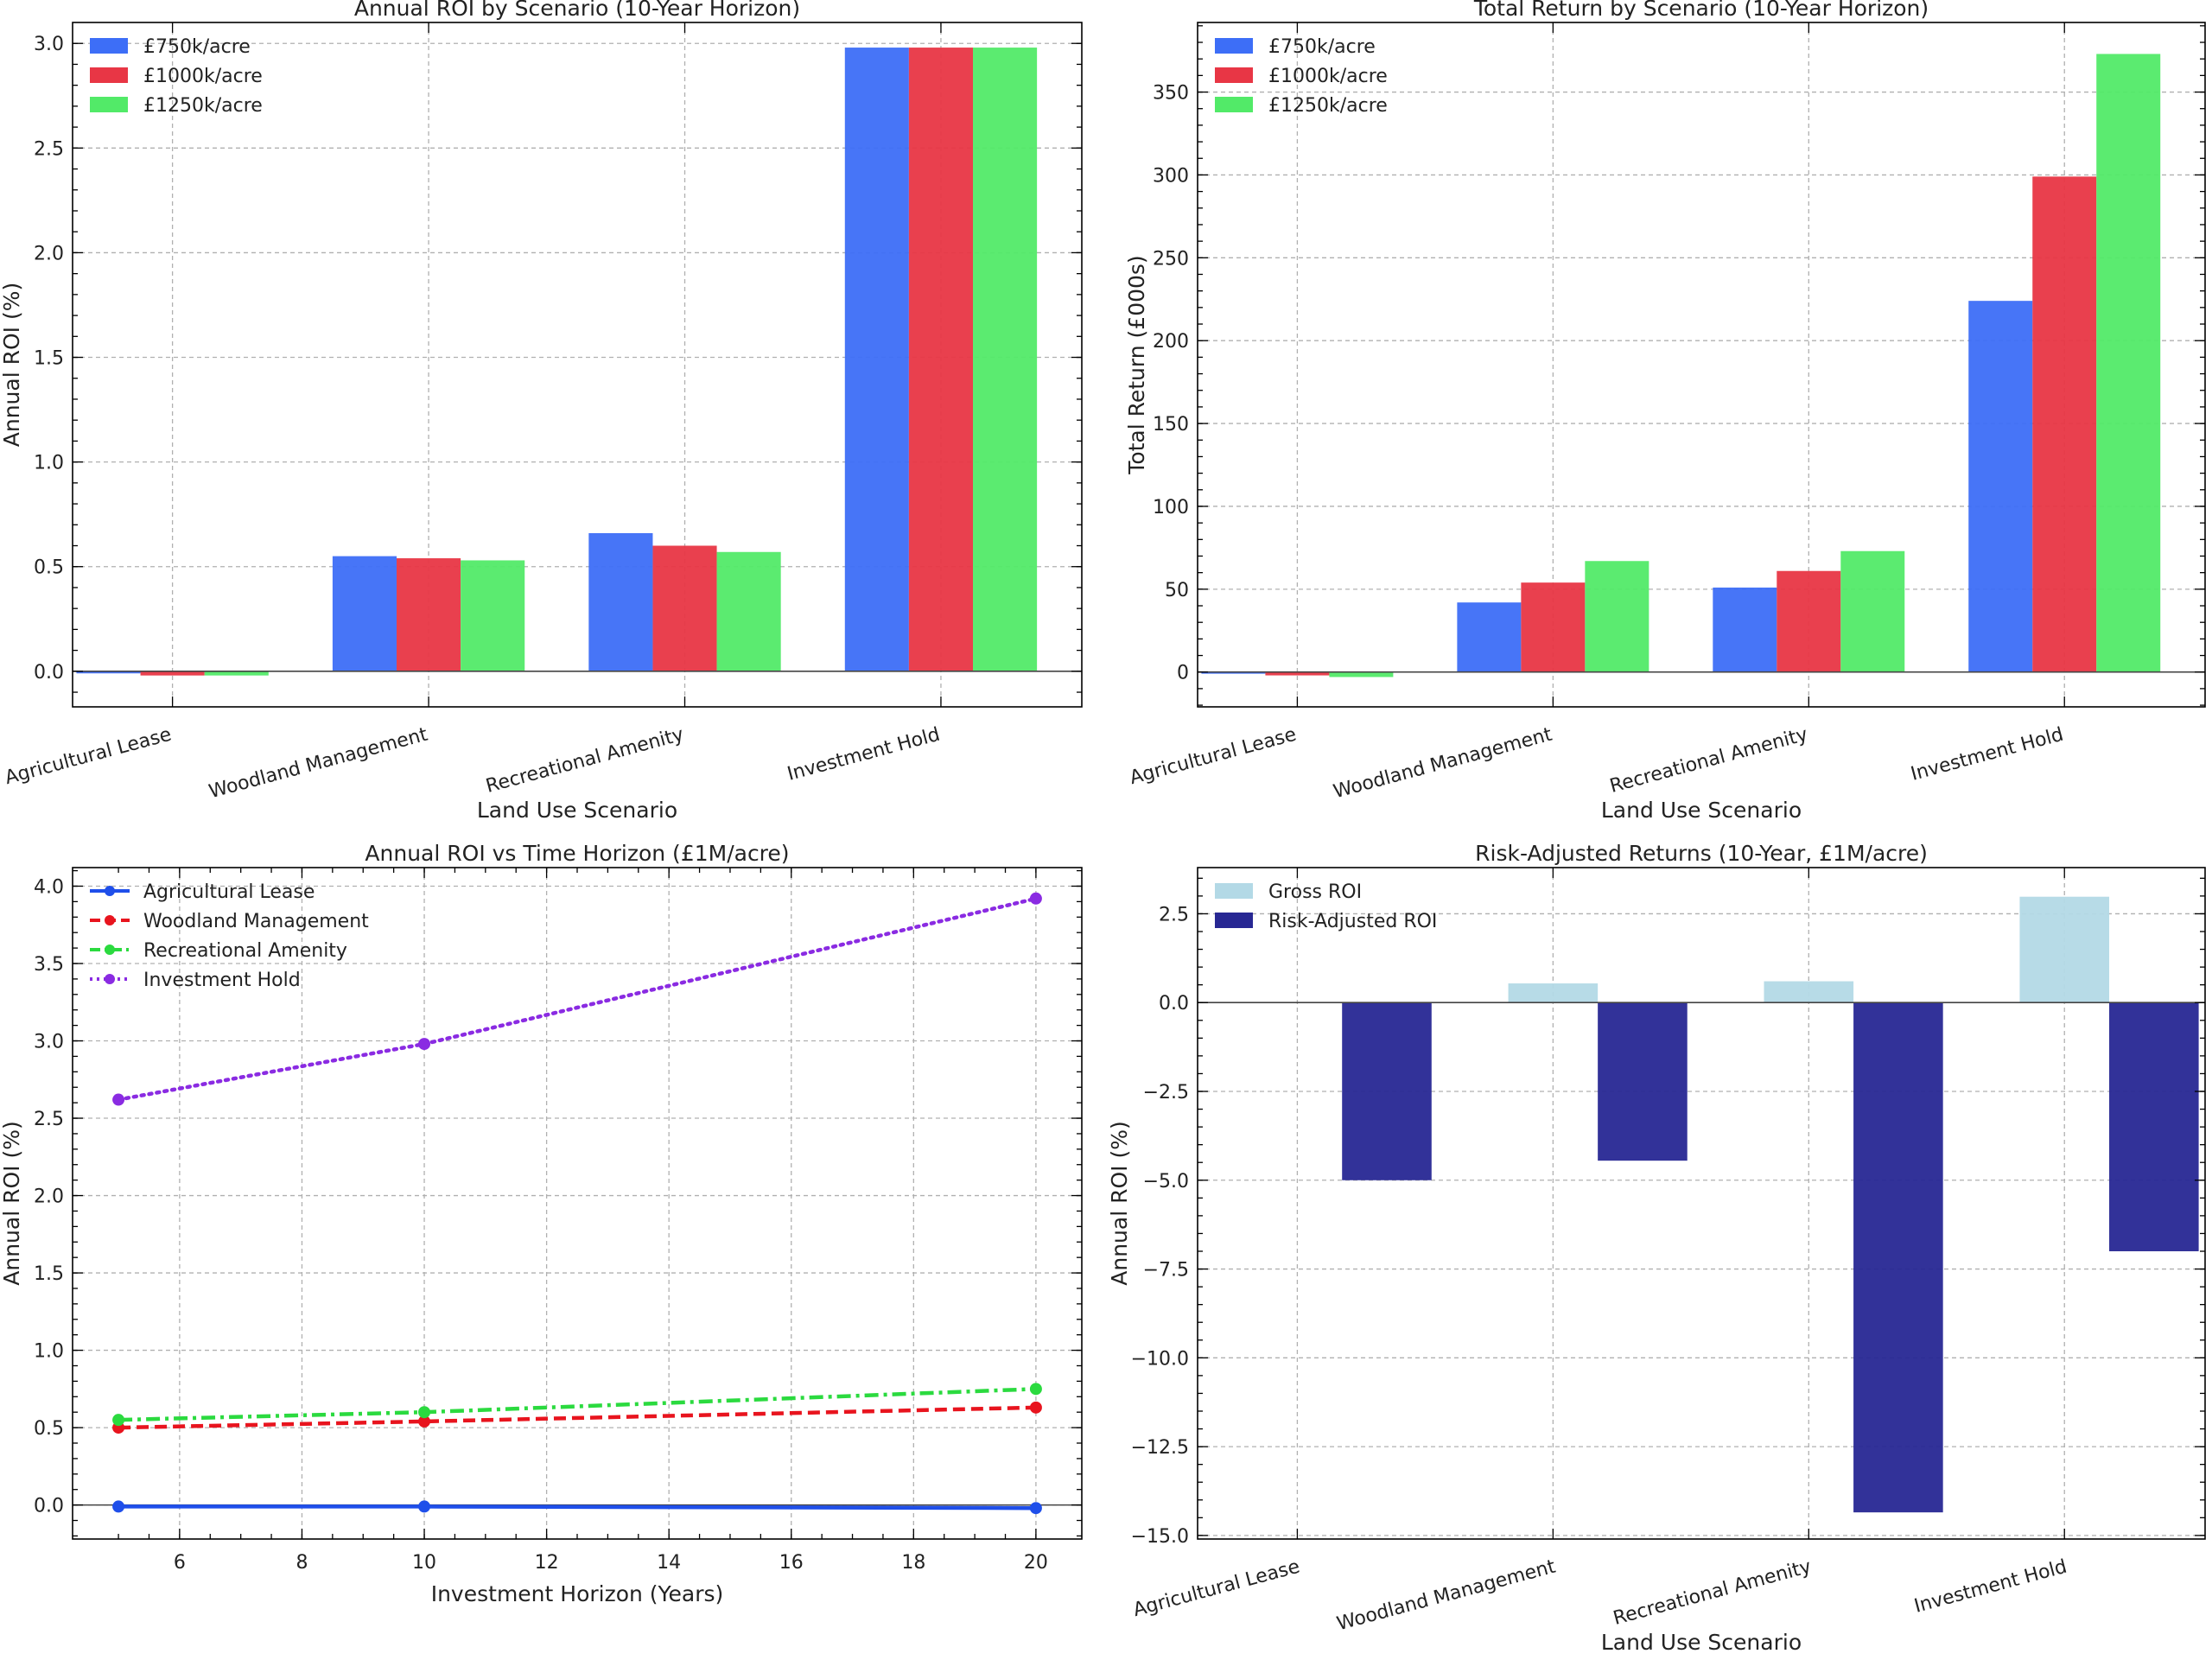  What do you see at coordinates (1136, 364) in the screenshot?
I see `y-axis-label: Total Return (£000s)` at bounding box center [1136, 364].